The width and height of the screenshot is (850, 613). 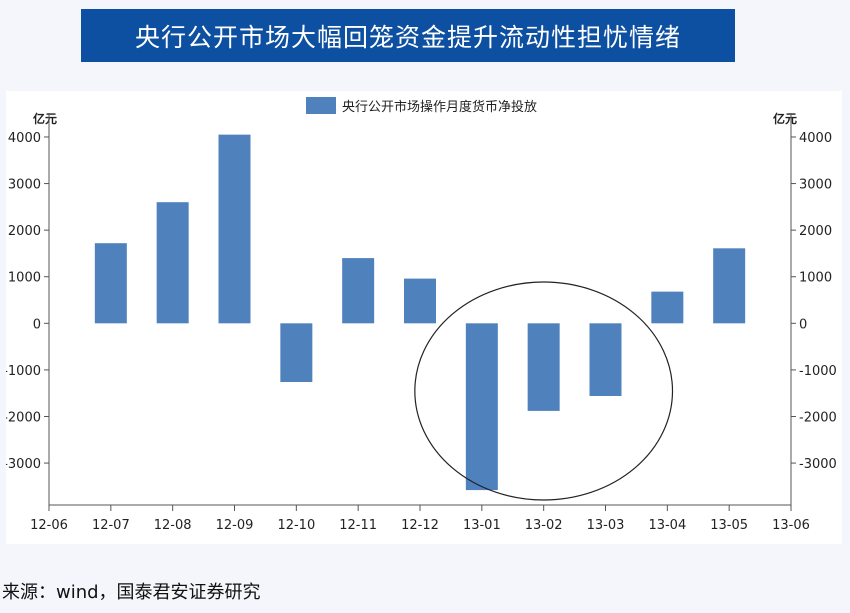 What do you see at coordinates (791, 525) in the screenshot?
I see `x-tick-label: 13-06` at bounding box center [791, 525].